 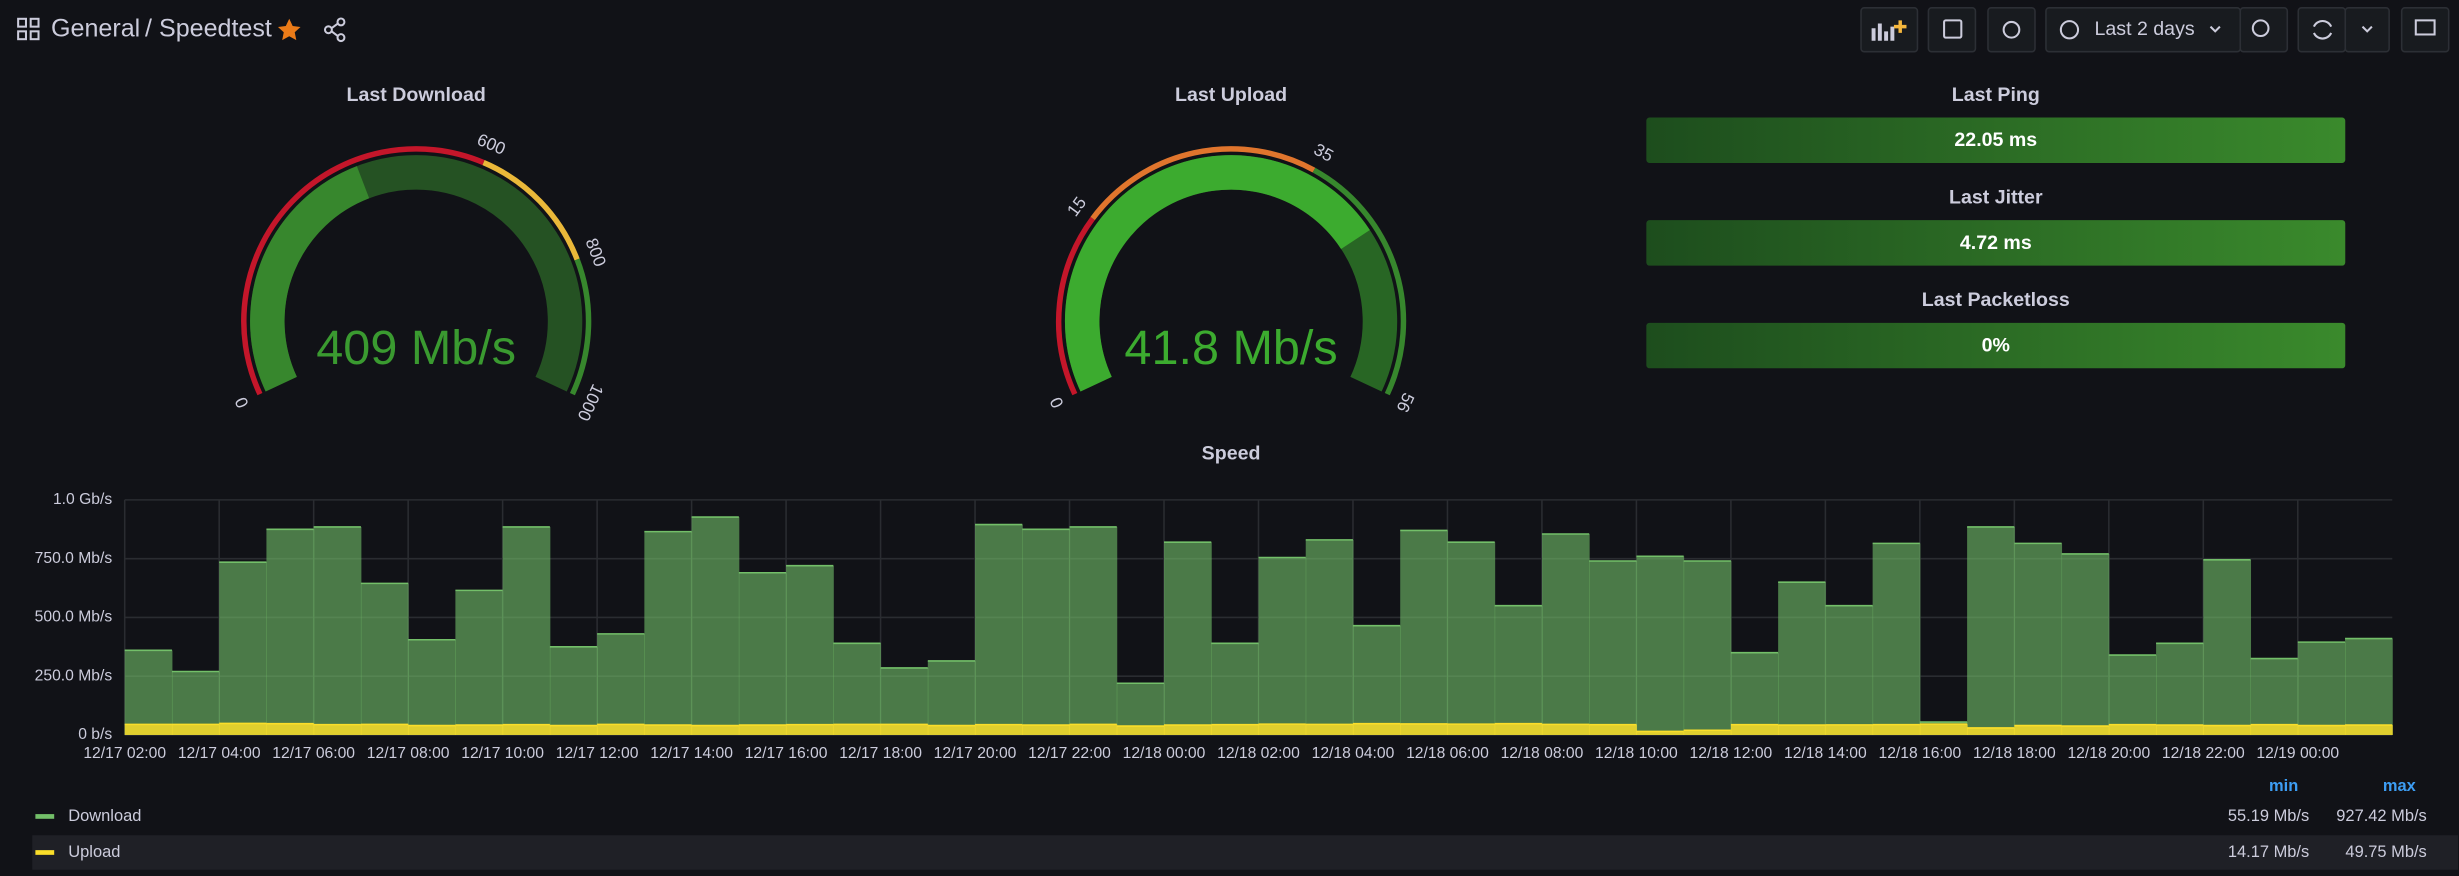 What do you see at coordinates (1164, 753) in the screenshot?
I see `x-tick-label: 12/18 00:00` at bounding box center [1164, 753].